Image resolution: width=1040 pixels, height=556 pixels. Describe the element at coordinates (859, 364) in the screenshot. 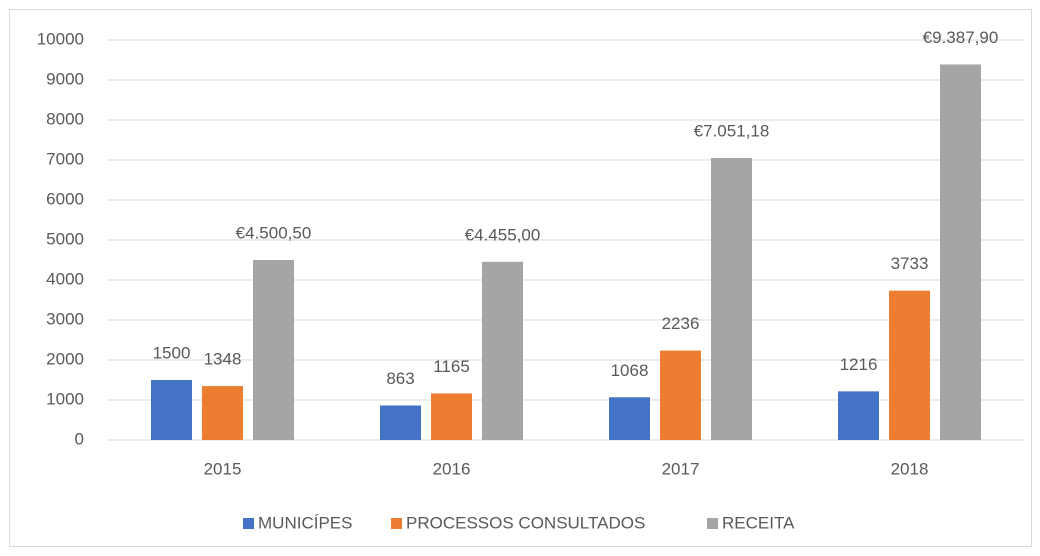

I see `data-label: 1216` at that location.